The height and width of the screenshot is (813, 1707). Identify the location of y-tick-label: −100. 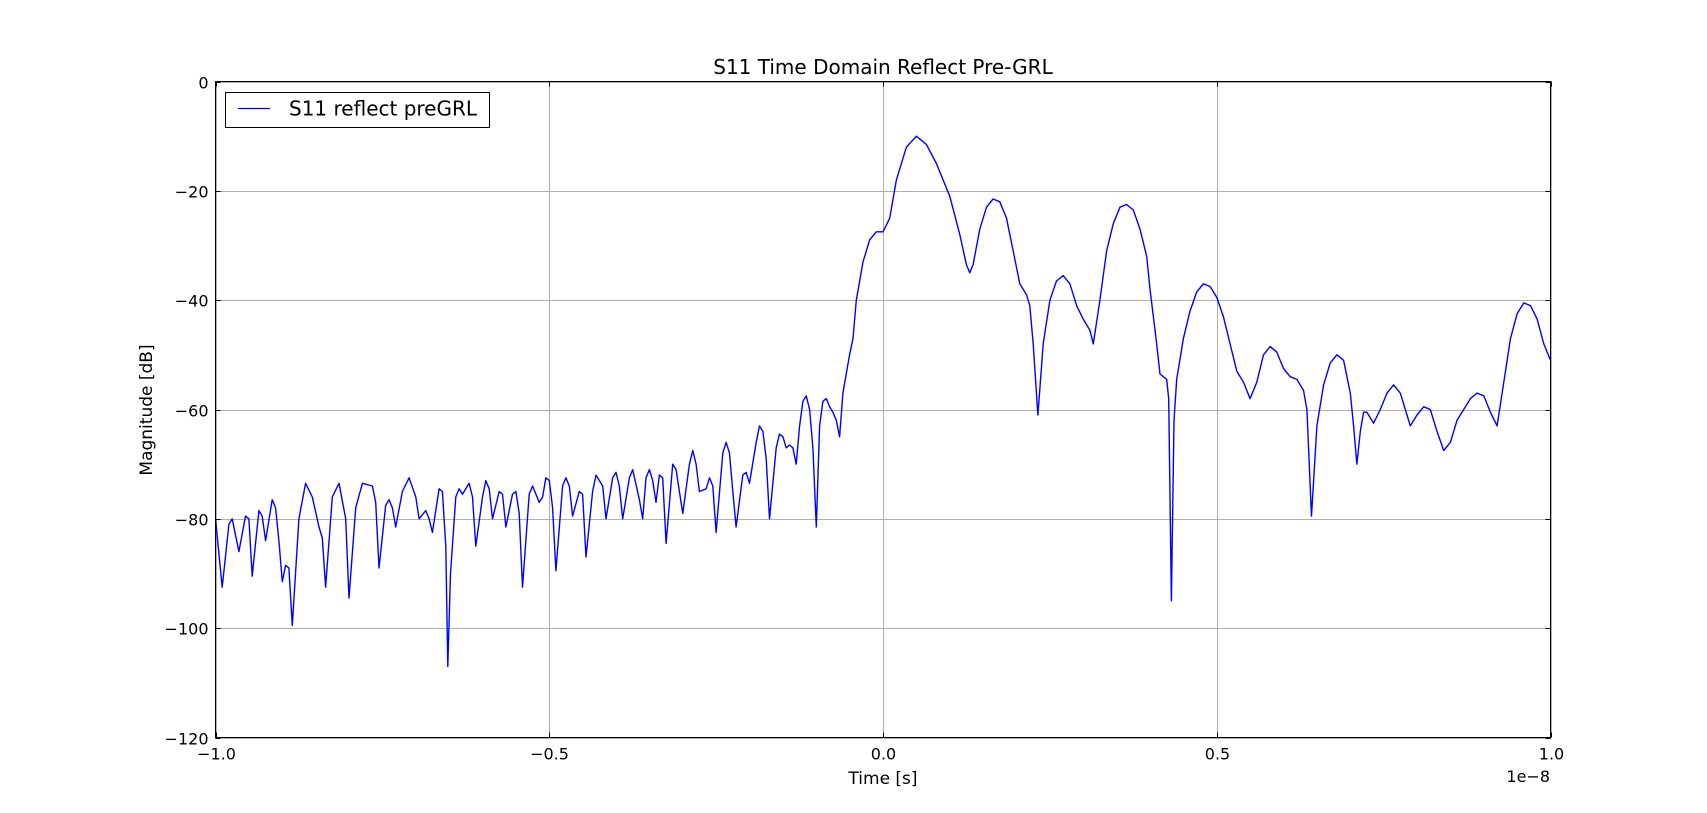
(187, 629).